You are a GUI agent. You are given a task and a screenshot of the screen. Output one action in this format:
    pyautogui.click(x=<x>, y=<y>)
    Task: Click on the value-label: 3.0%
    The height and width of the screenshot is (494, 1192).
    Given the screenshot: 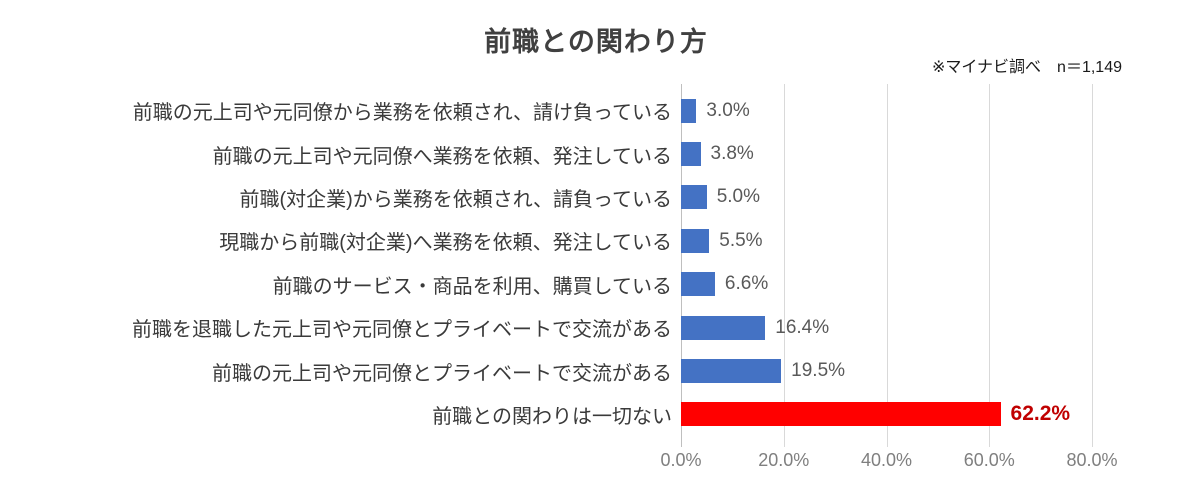 What is the action you would take?
    pyautogui.click(x=728, y=110)
    